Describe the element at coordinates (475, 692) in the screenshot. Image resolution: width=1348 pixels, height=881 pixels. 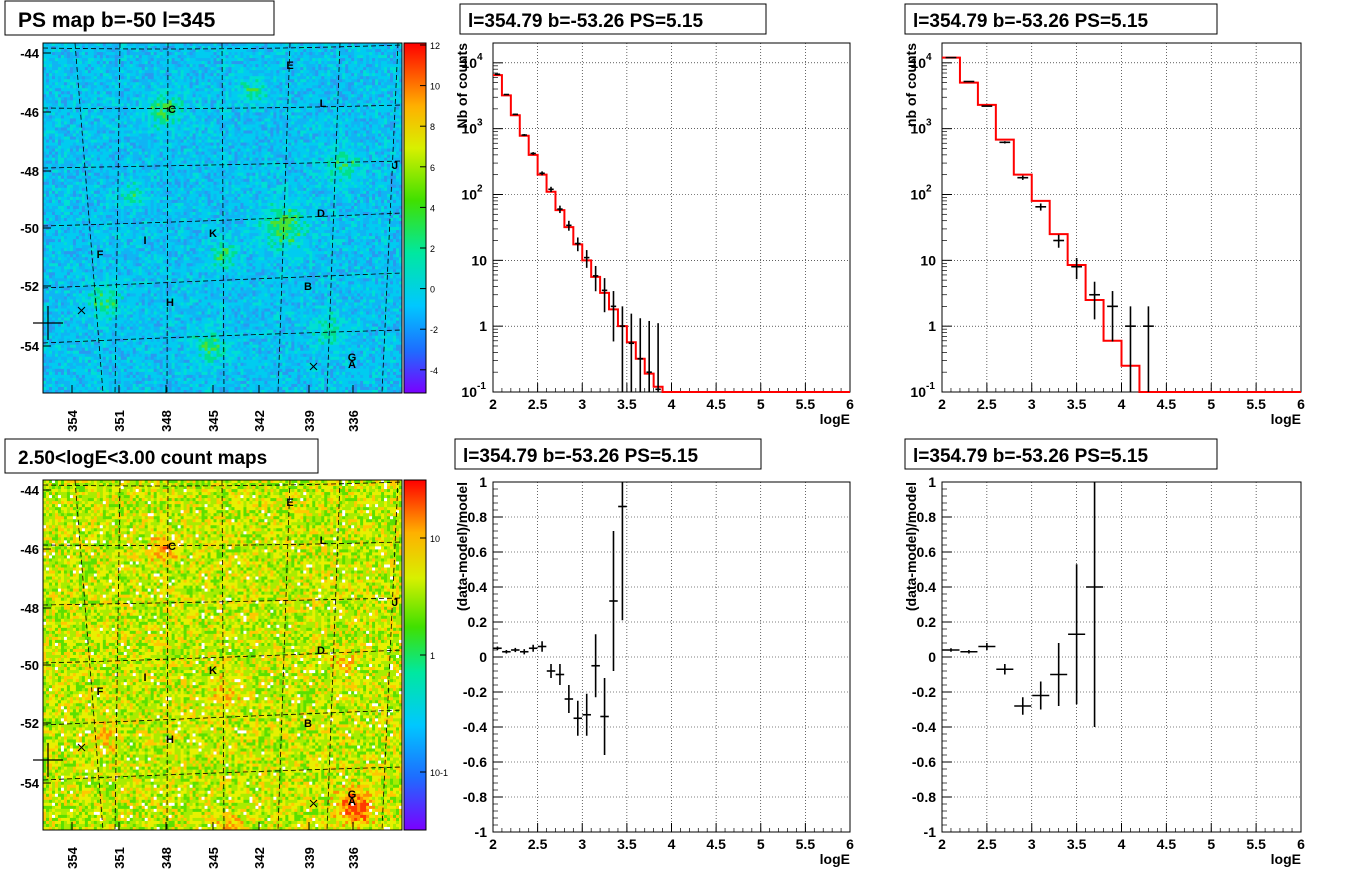
I see `y-tick-label: -0.2` at that location.